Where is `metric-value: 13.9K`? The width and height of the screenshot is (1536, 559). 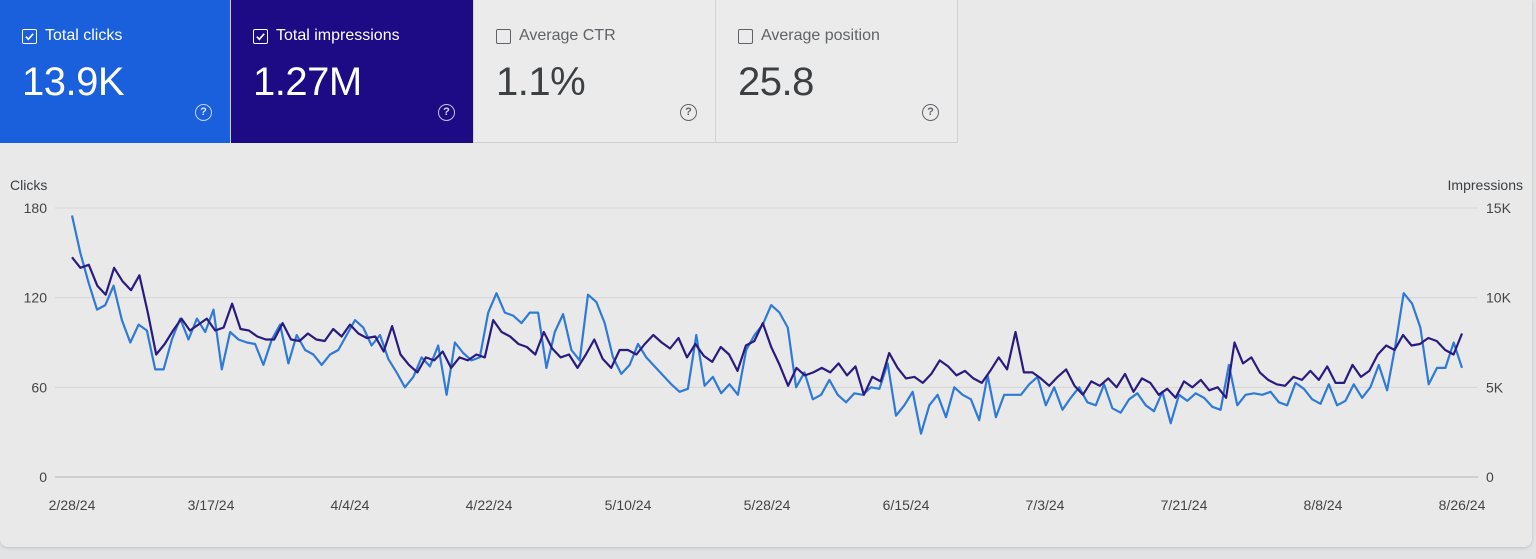 metric-value: 13.9K is located at coordinates (73, 82).